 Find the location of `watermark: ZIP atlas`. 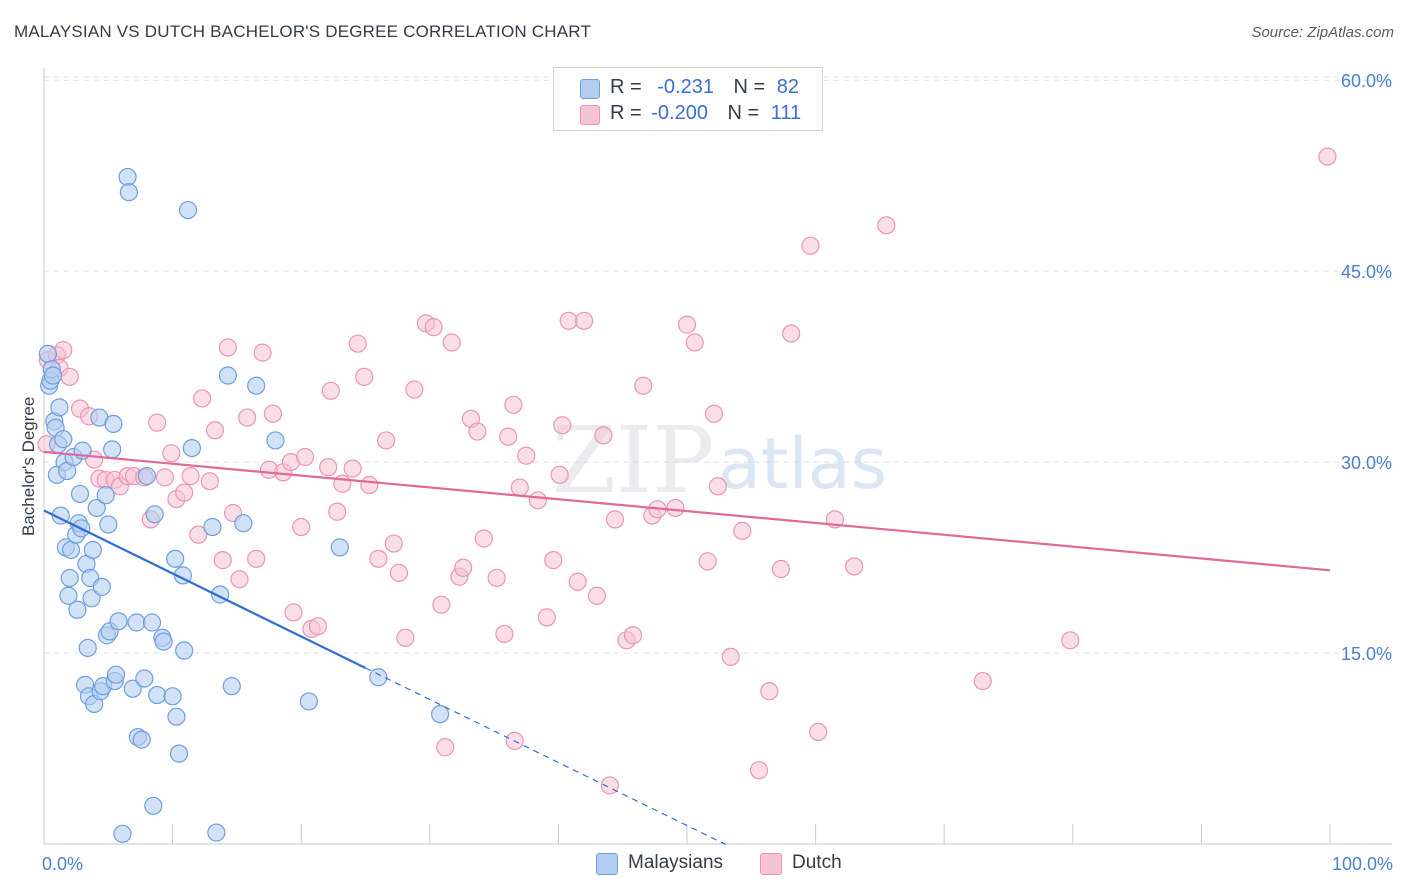

watermark: ZIP atlas is located at coordinates (719, 460).